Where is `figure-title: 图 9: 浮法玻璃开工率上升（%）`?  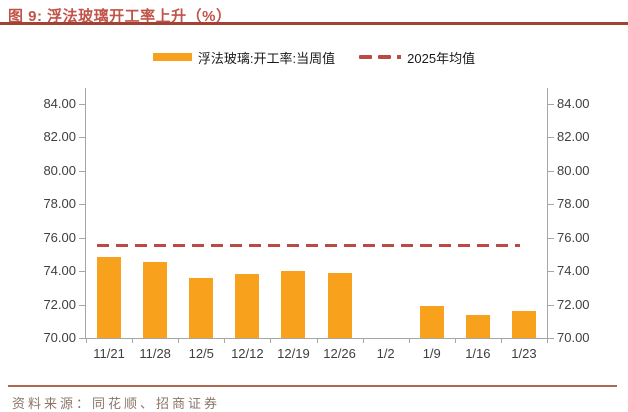
figure-title: 图 9: 浮法玻璃开工率上升（%） is located at coordinates (120, 16).